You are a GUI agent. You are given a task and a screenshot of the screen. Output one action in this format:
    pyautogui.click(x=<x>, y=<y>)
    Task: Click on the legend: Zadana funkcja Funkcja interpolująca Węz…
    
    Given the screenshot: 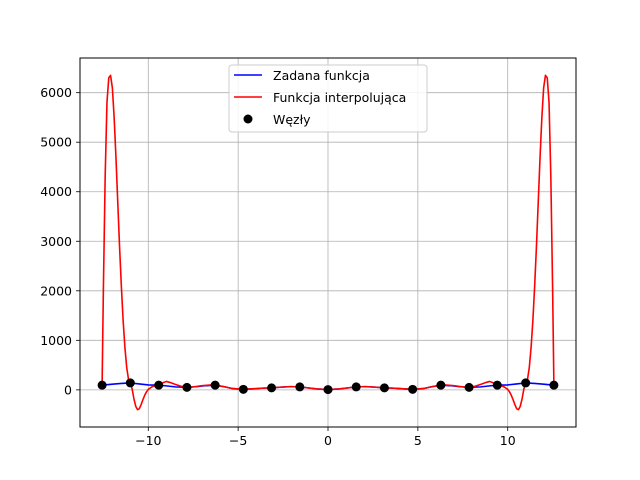 What is the action you would take?
    pyautogui.click(x=328, y=98)
    